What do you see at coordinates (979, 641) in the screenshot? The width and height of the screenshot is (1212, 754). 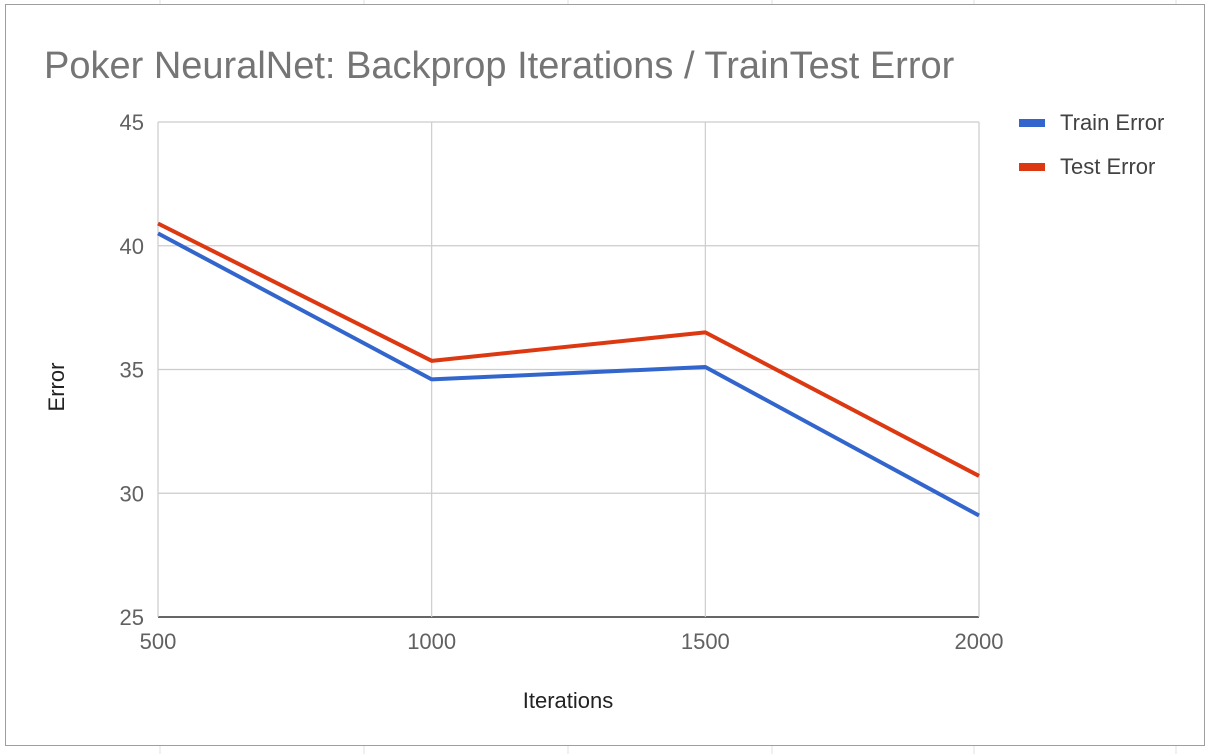 I see `x-tick-label: 2000` at bounding box center [979, 641].